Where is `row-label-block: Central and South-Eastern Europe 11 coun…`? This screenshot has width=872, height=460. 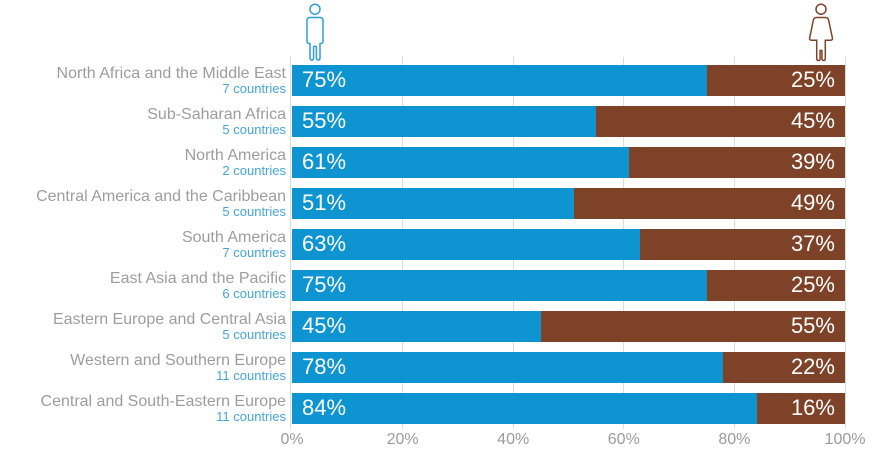
row-label-block: Central and South-Eastern Europe 11 coun… is located at coordinates (143, 408).